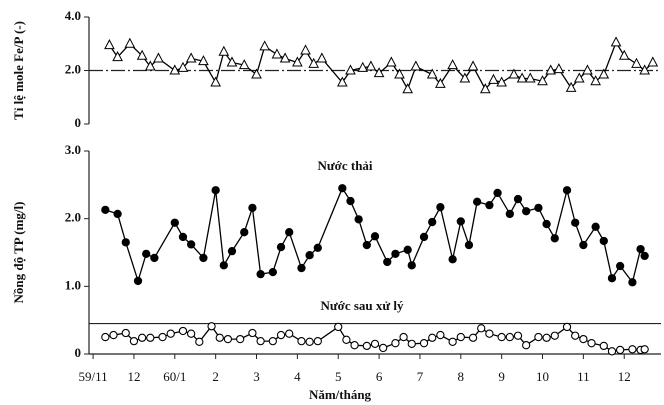 Image resolution: width=664 pixels, height=405 pixels. I want to click on x-tick-label: 60/1, so click(174, 376).